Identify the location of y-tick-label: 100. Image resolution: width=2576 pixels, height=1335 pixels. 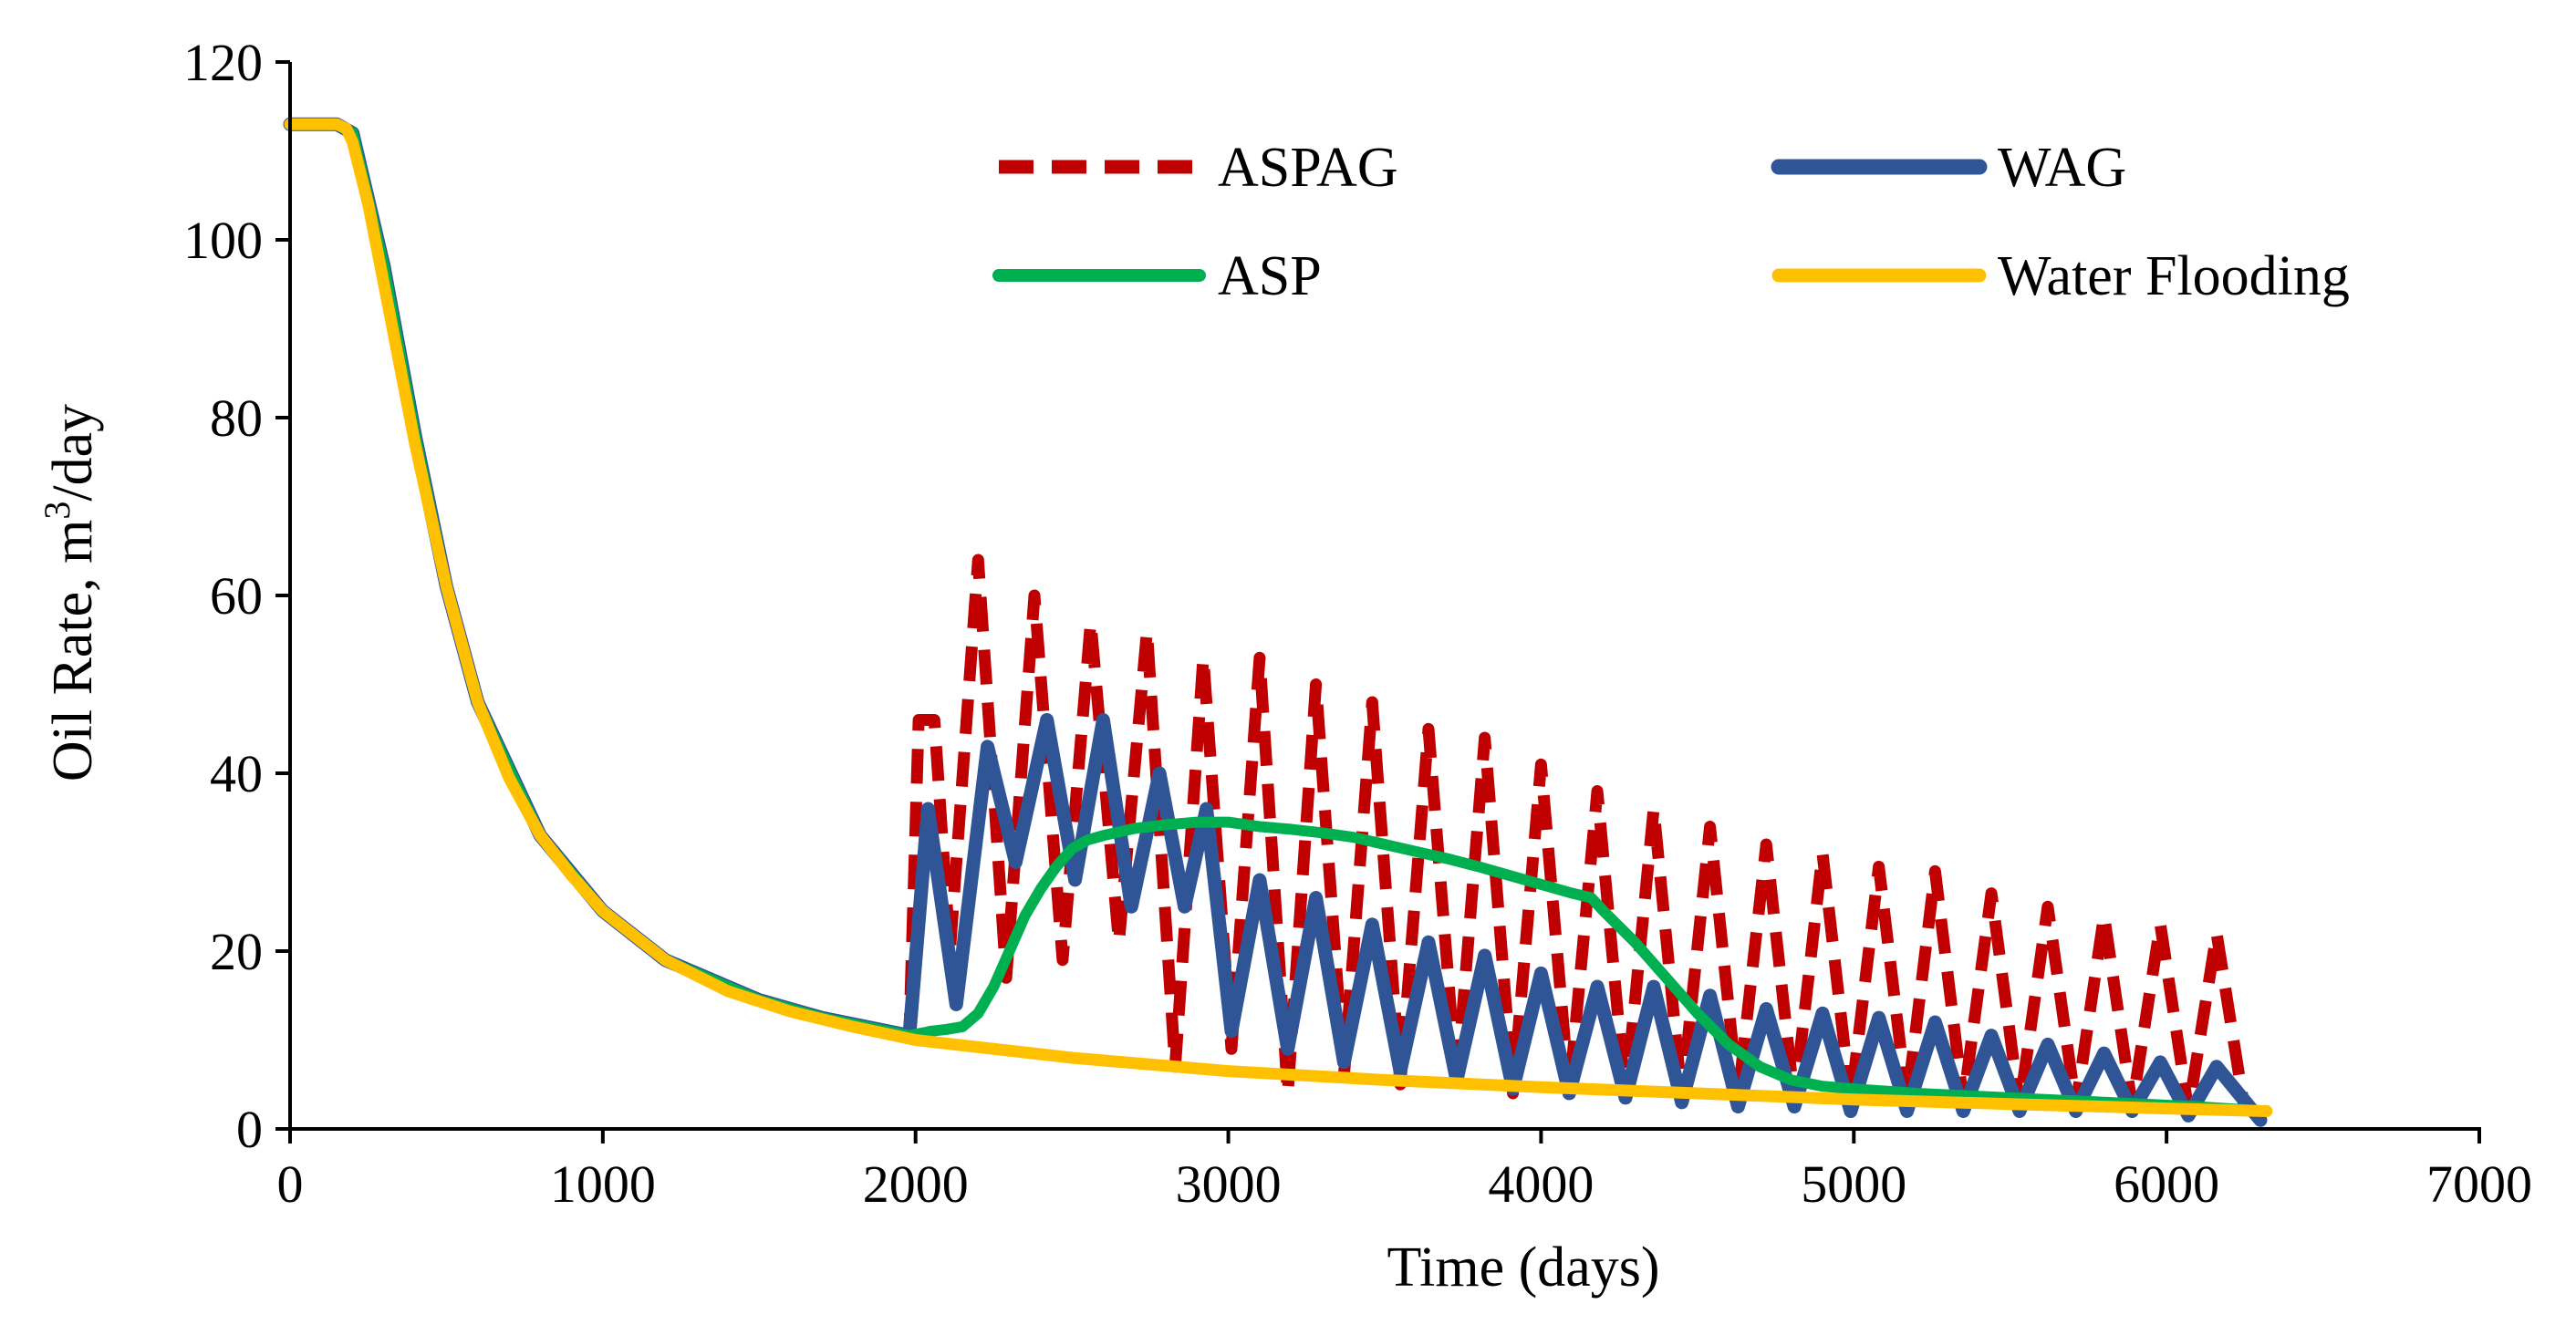
(223, 240).